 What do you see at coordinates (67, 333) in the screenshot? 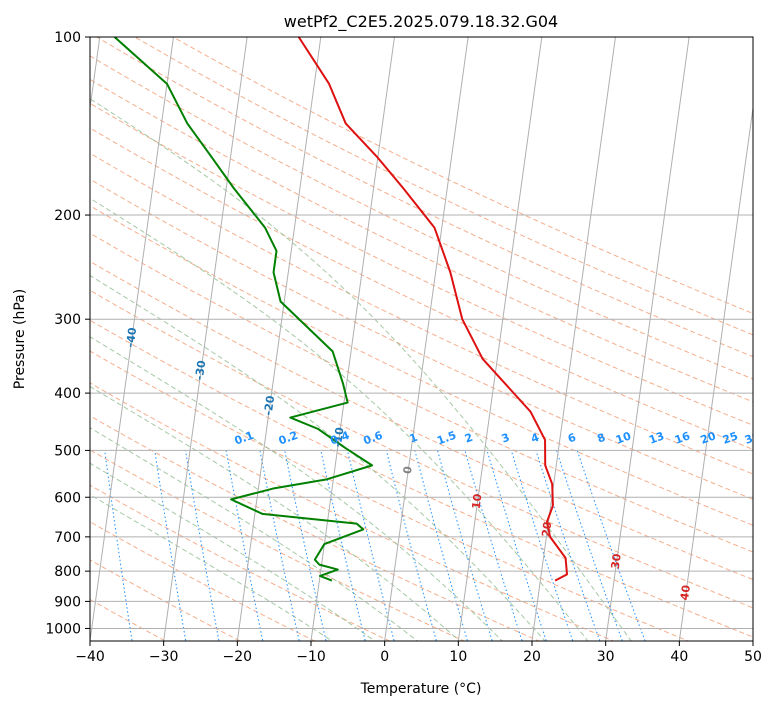
I see `y-axis-ticks: 100 200 300 400 500 600 700 800 900 1000` at bounding box center [67, 333].